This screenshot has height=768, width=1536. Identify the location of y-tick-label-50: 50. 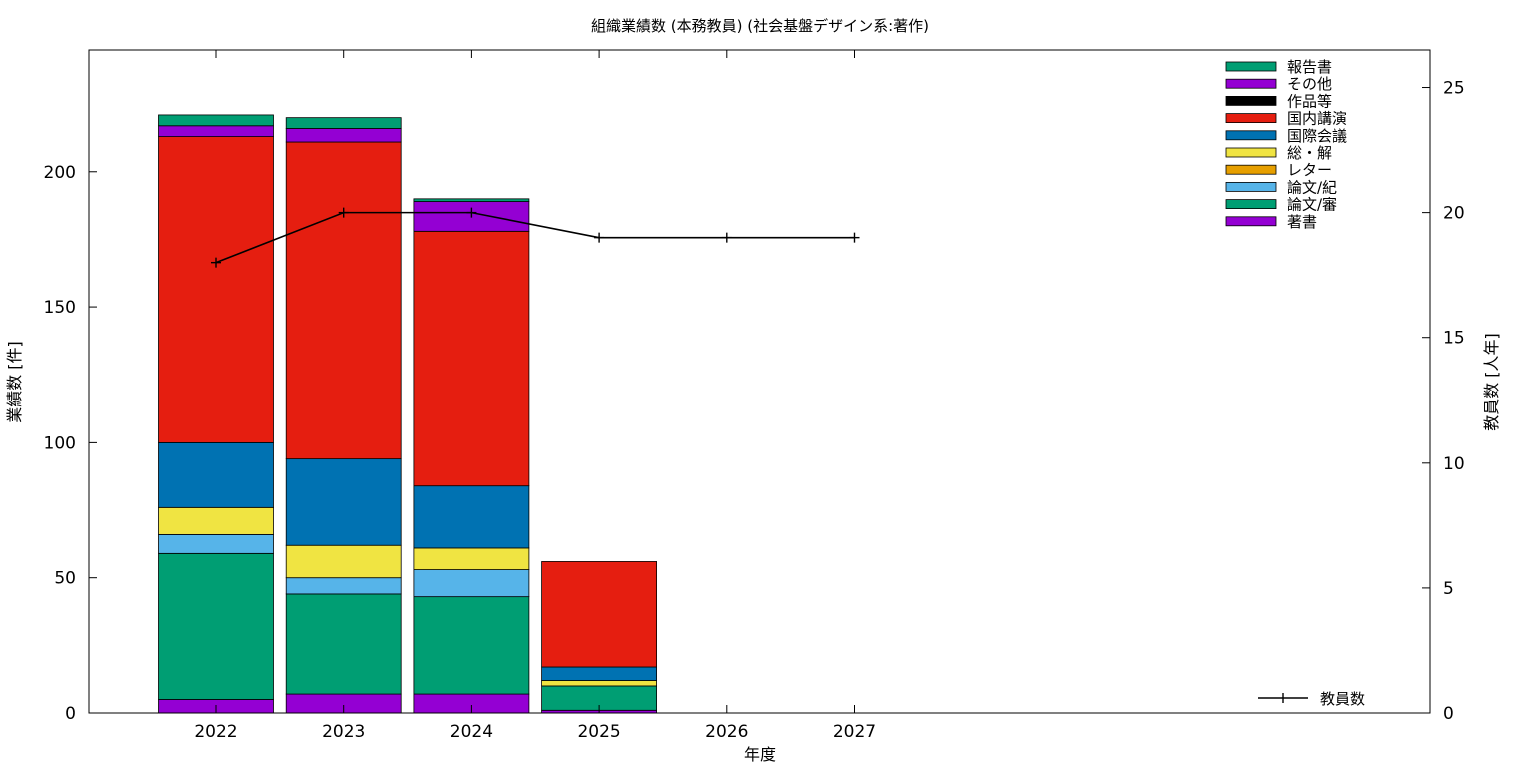
(65, 579).